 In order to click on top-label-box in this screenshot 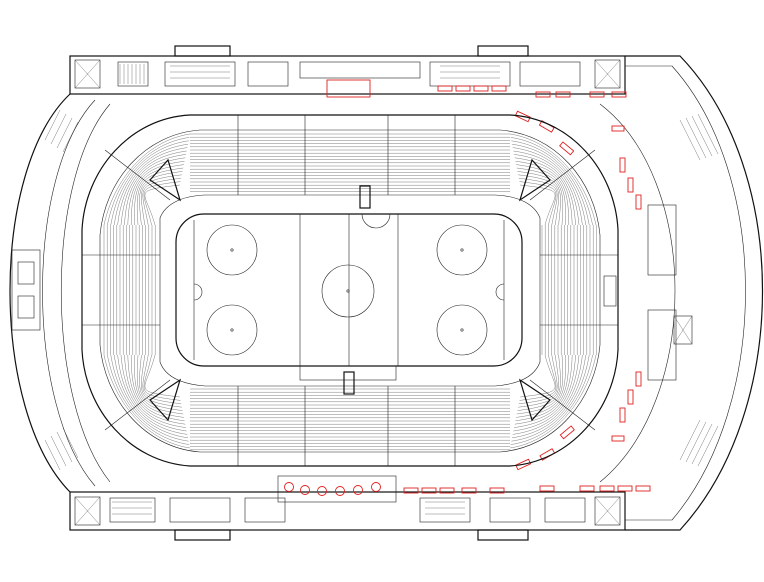, I will do `click(348, 88)`.